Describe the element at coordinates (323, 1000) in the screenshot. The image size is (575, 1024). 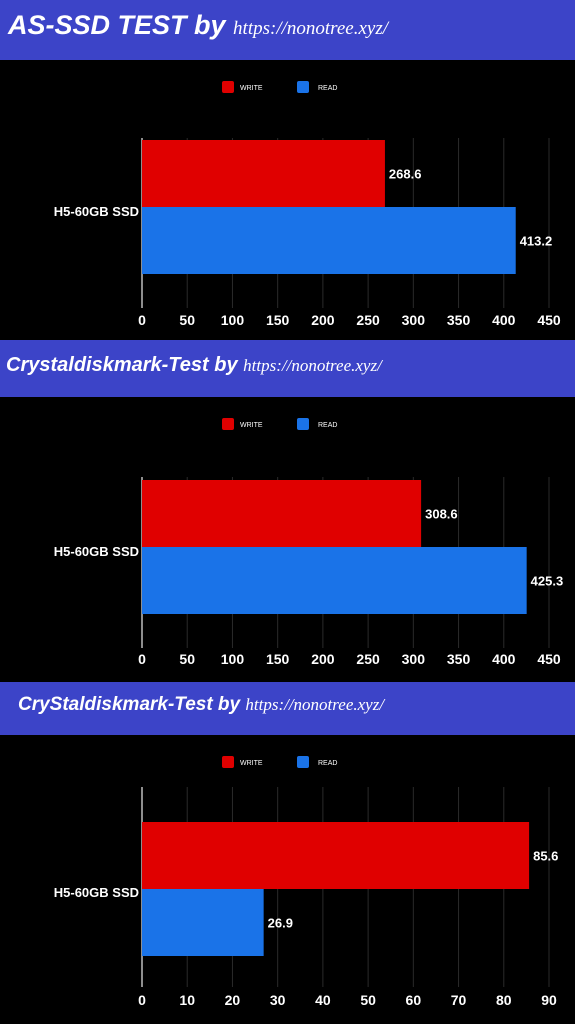
I see `x-tick-label: 40` at that location.